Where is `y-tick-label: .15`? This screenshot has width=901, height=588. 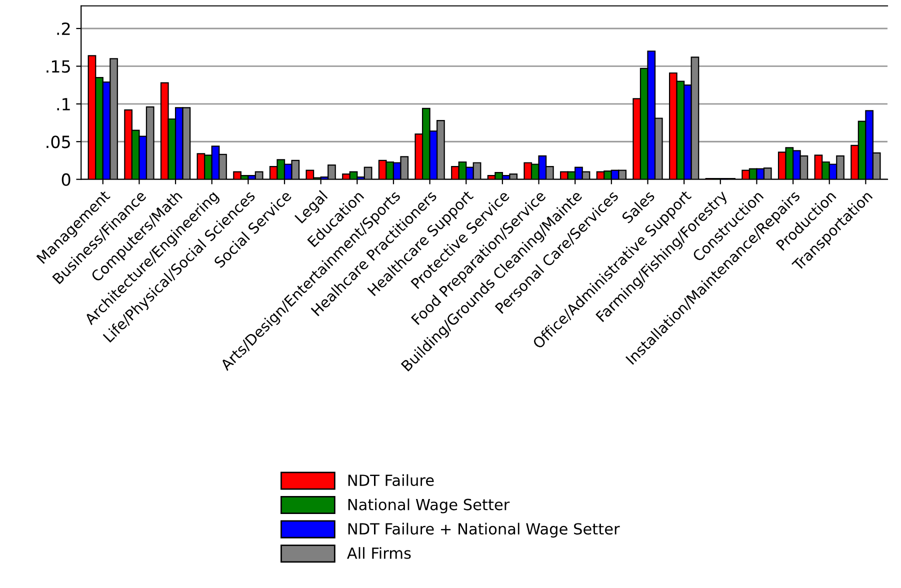 y-tick-label: .15 is located at coordinates (58, 66).